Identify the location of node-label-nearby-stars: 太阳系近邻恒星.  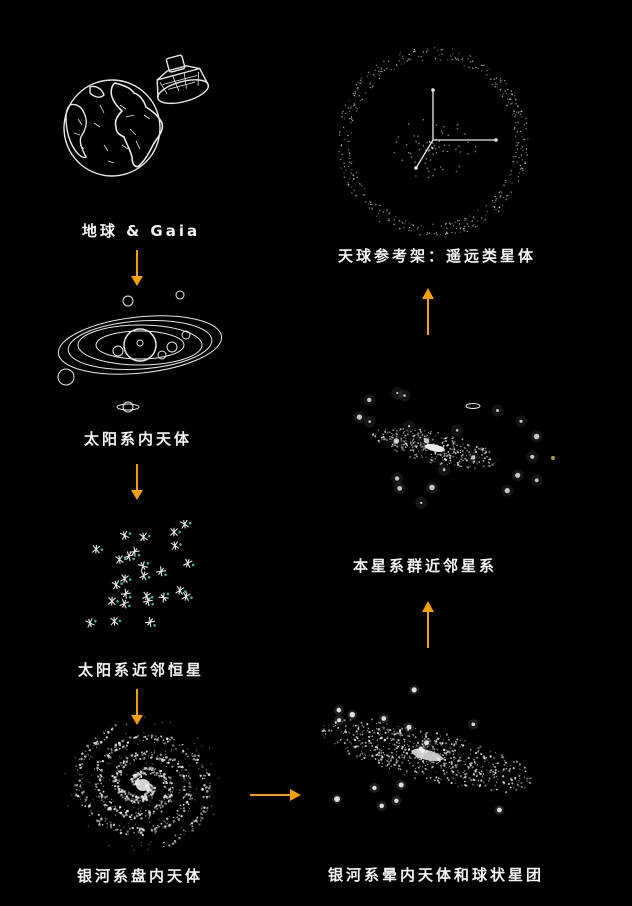
(141, 670).